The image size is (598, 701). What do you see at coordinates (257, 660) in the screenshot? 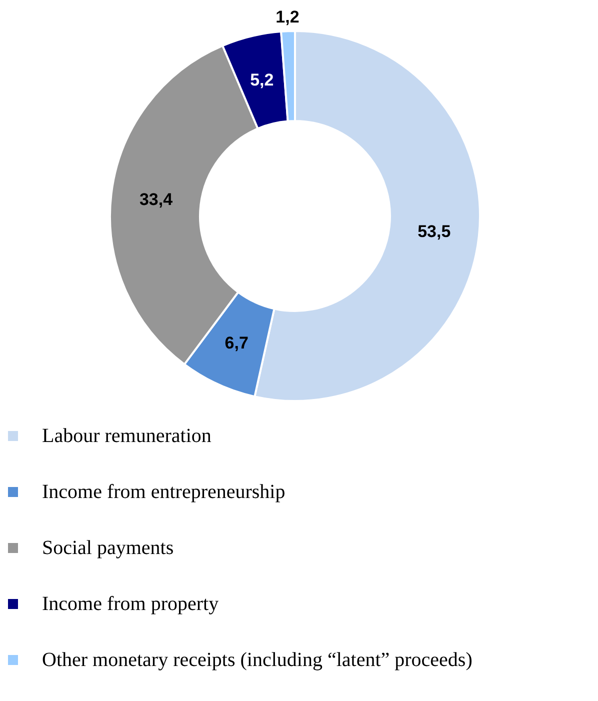
I see `legend-label: Other monetary receipts (including “latent” proceeds)` at bounding box center [257, 660].